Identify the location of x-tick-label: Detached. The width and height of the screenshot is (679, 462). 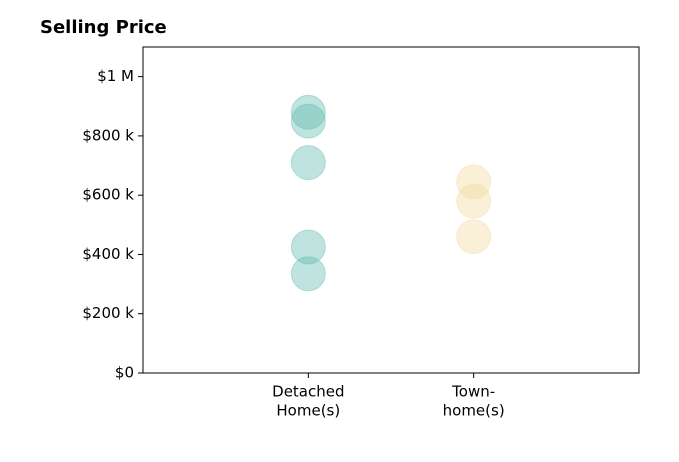
(308, 392).